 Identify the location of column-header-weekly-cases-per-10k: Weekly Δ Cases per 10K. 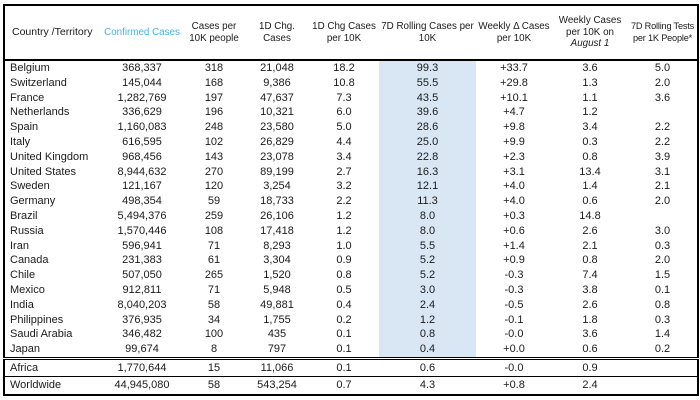
(514, 33).